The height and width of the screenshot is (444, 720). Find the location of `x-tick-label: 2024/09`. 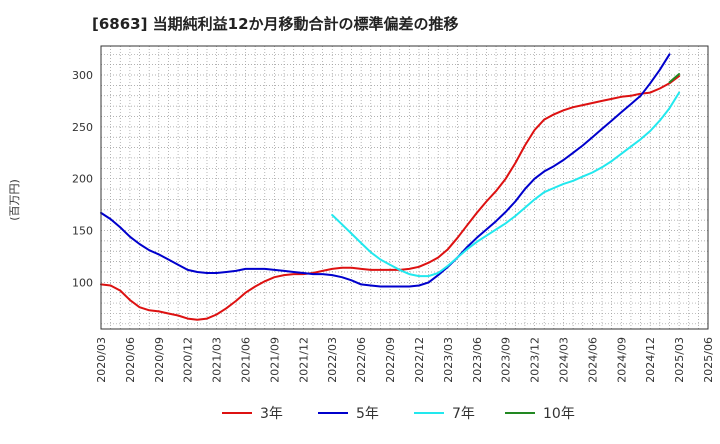

x-tick-label: 2024/09 is located at coordinates (621, 360).